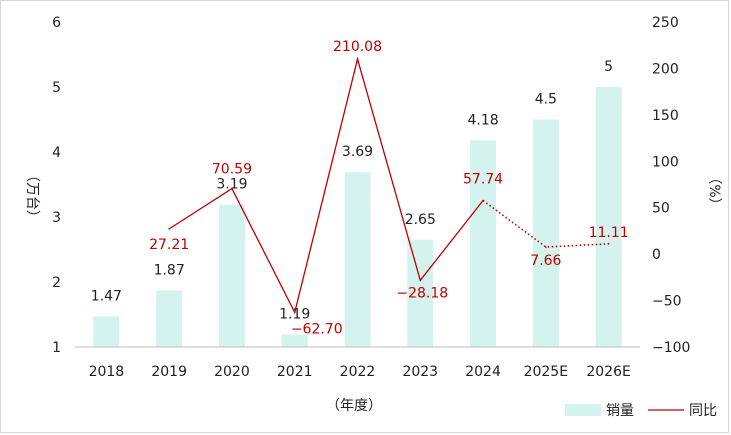  What do you see at coordinates (665, 116) in the screenshot?
I see `y-right-tick-label: 150` at bounding box center [665, 116].